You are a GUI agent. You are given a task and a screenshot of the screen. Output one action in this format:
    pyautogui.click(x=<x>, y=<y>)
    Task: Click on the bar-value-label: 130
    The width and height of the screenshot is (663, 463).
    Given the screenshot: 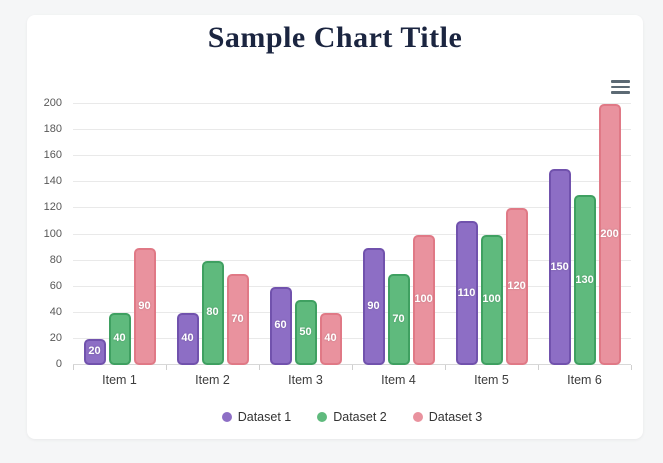 What is the action you would take?
    pyautogui.click(x=584, y=279)
    